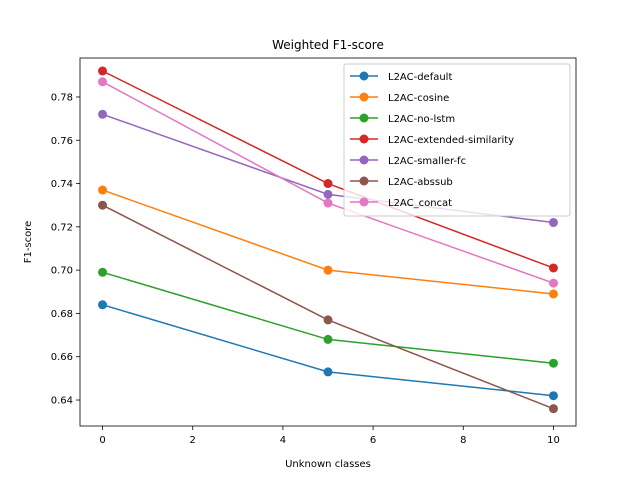  I want to click on y-tick-label: 0.68, so click(62, 314).